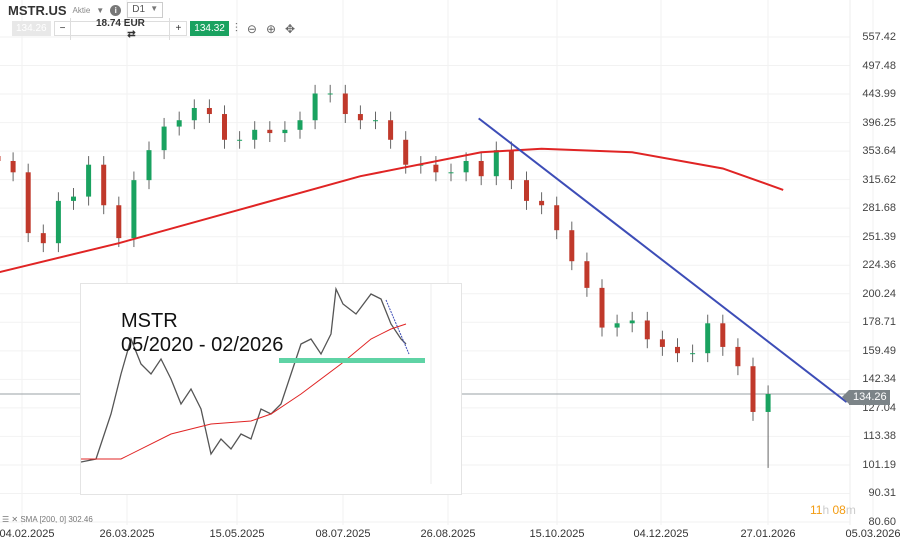 The height and width of the screenshot is (545, 912). Describe the element at coordinates (879, 379) in the screenshot. I see `y-tick-label: 142.34` at that location.